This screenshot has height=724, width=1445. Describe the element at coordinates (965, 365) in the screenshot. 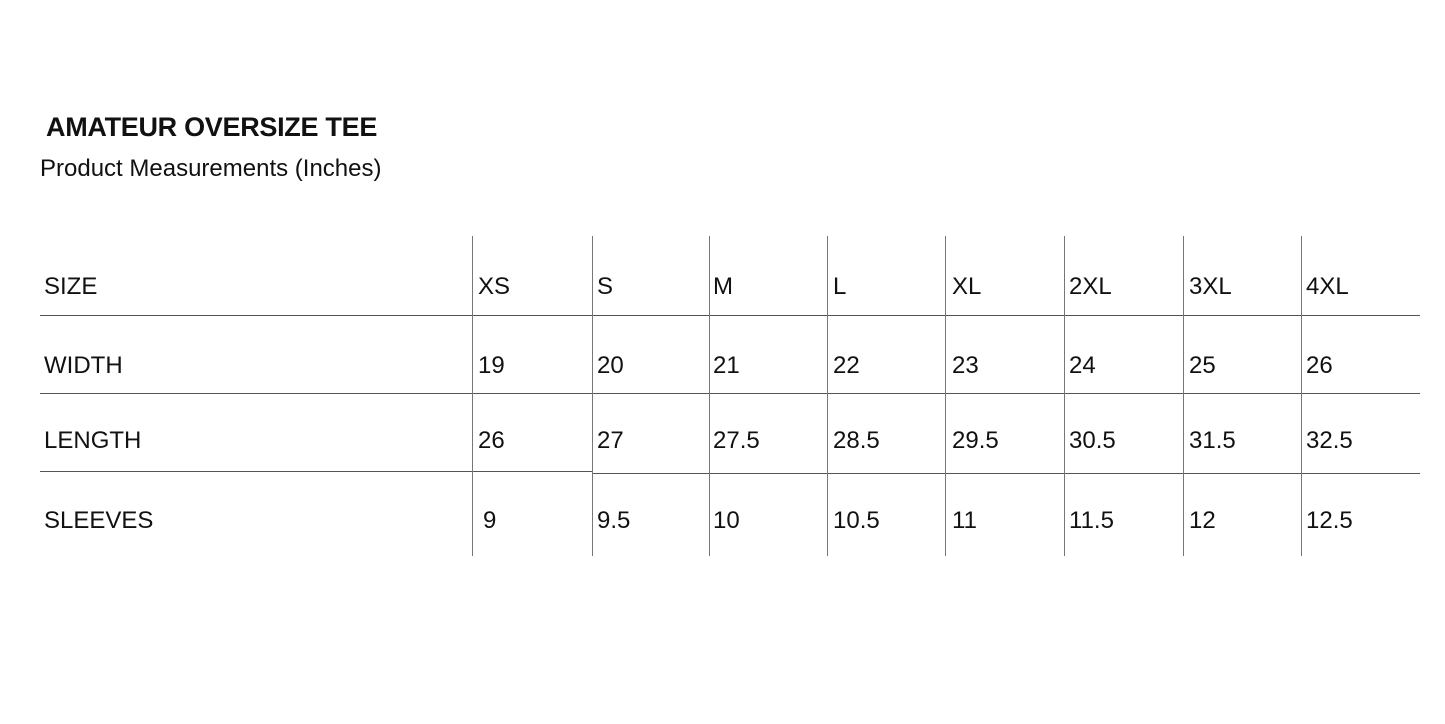

I see `cell-width-xl: 23` at that location.